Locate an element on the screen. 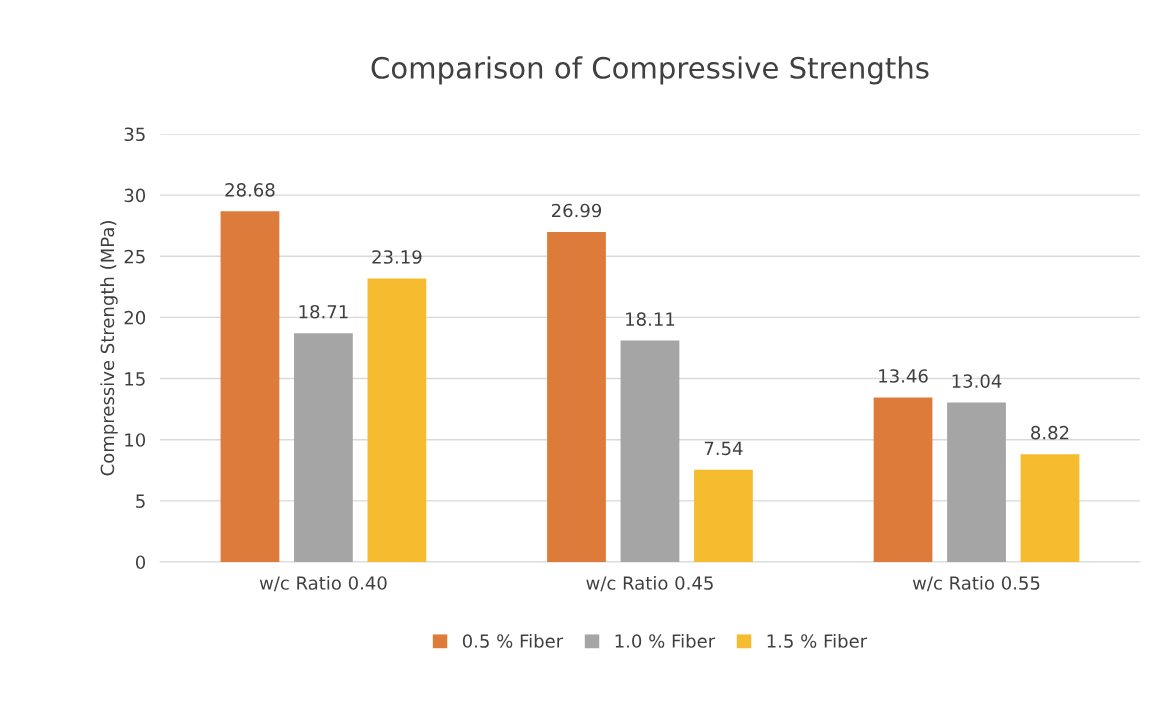 The image size is (1169, 704). data-label: 23.19 is located at coordinates (397, 257).